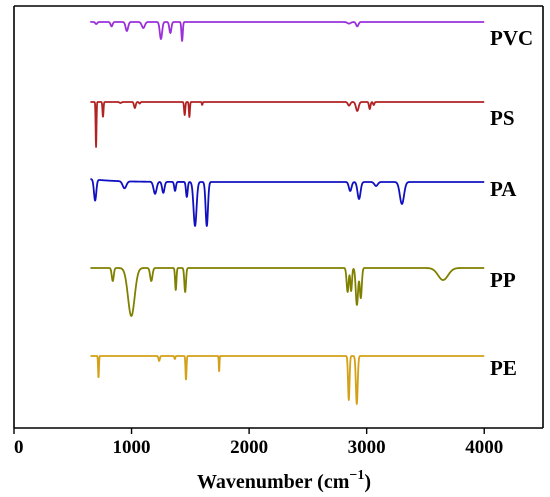  I want to click on series-label-ps: PS, so click(502, 118).